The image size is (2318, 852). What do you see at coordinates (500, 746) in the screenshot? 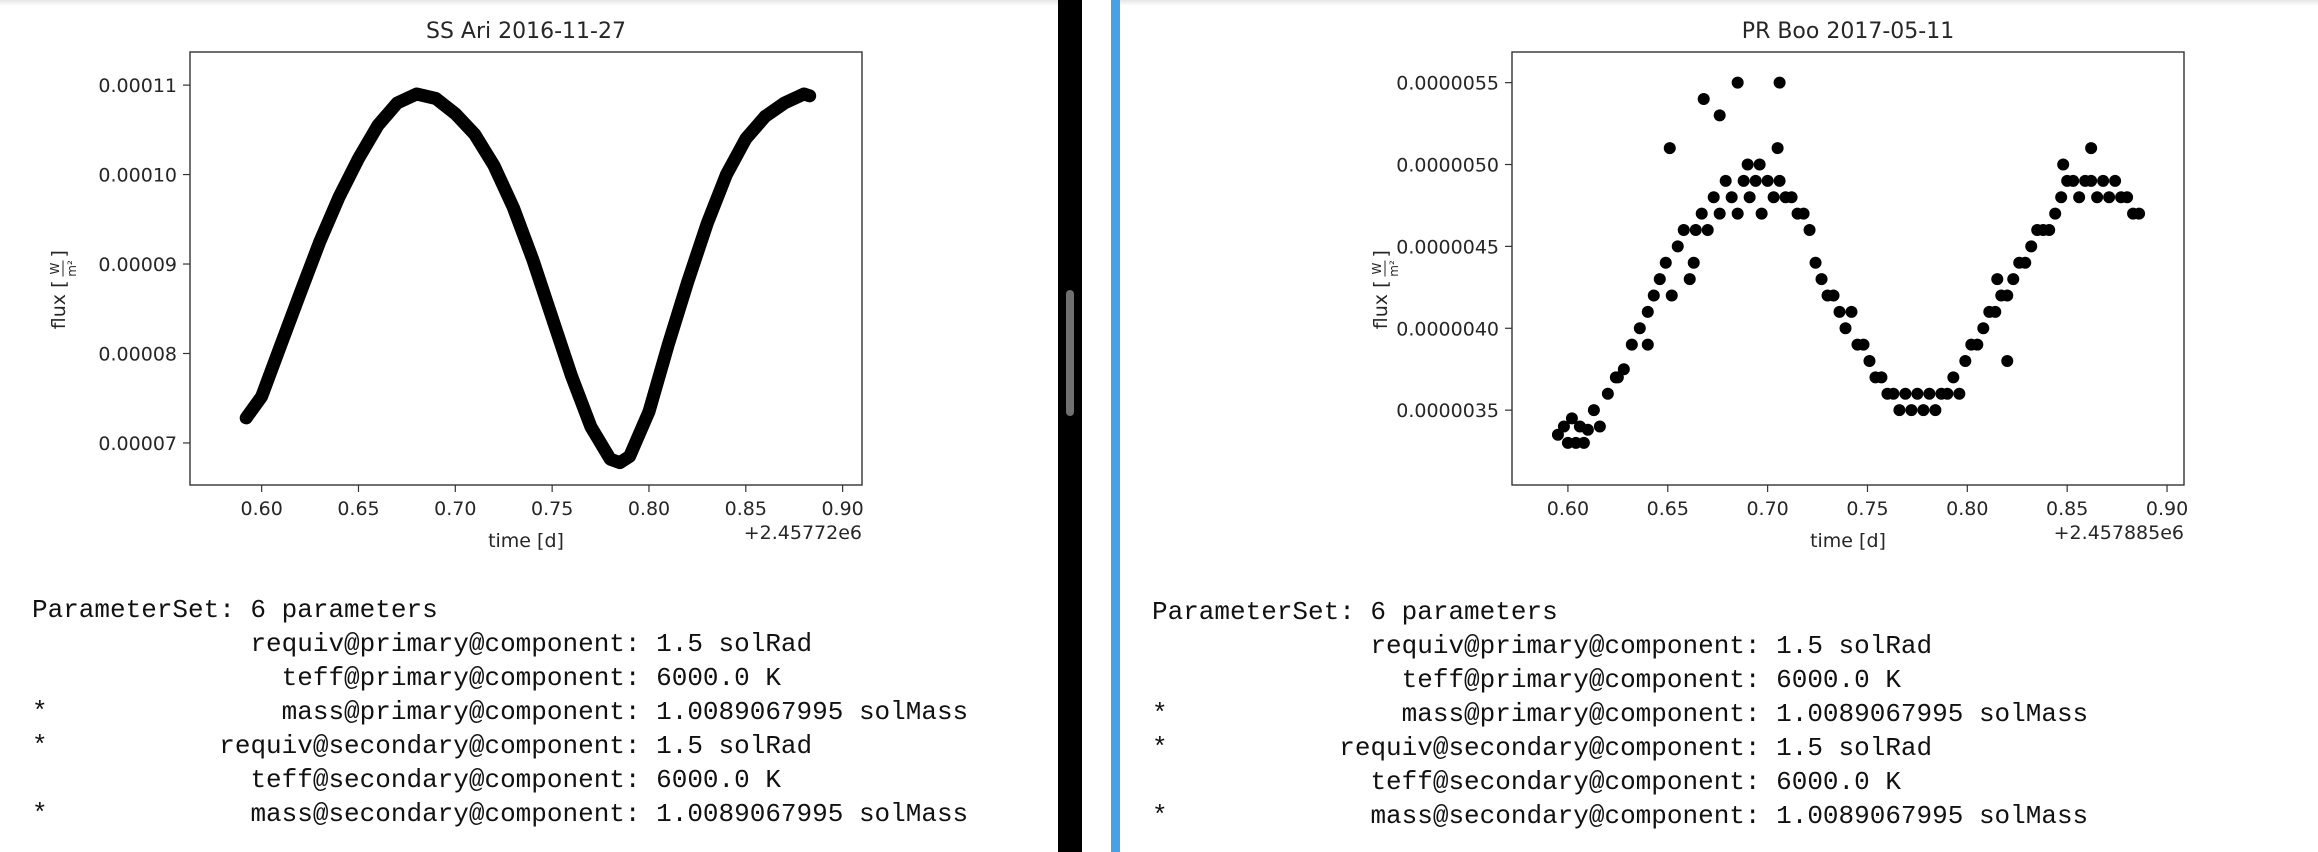
I see `parameter-row: * requiv@secondary@component: 1.5 solRad` at bounding box center [500, 746].